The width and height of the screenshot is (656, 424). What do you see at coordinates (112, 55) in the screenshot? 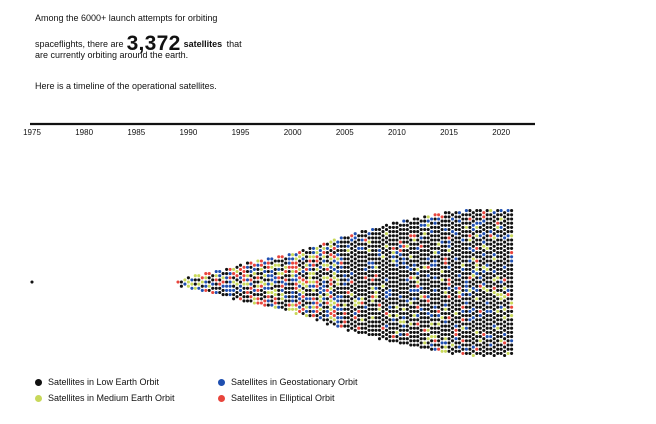
I see `intro-line-3: are currently orbiting around the earth.` at bounding box center [112, 55].